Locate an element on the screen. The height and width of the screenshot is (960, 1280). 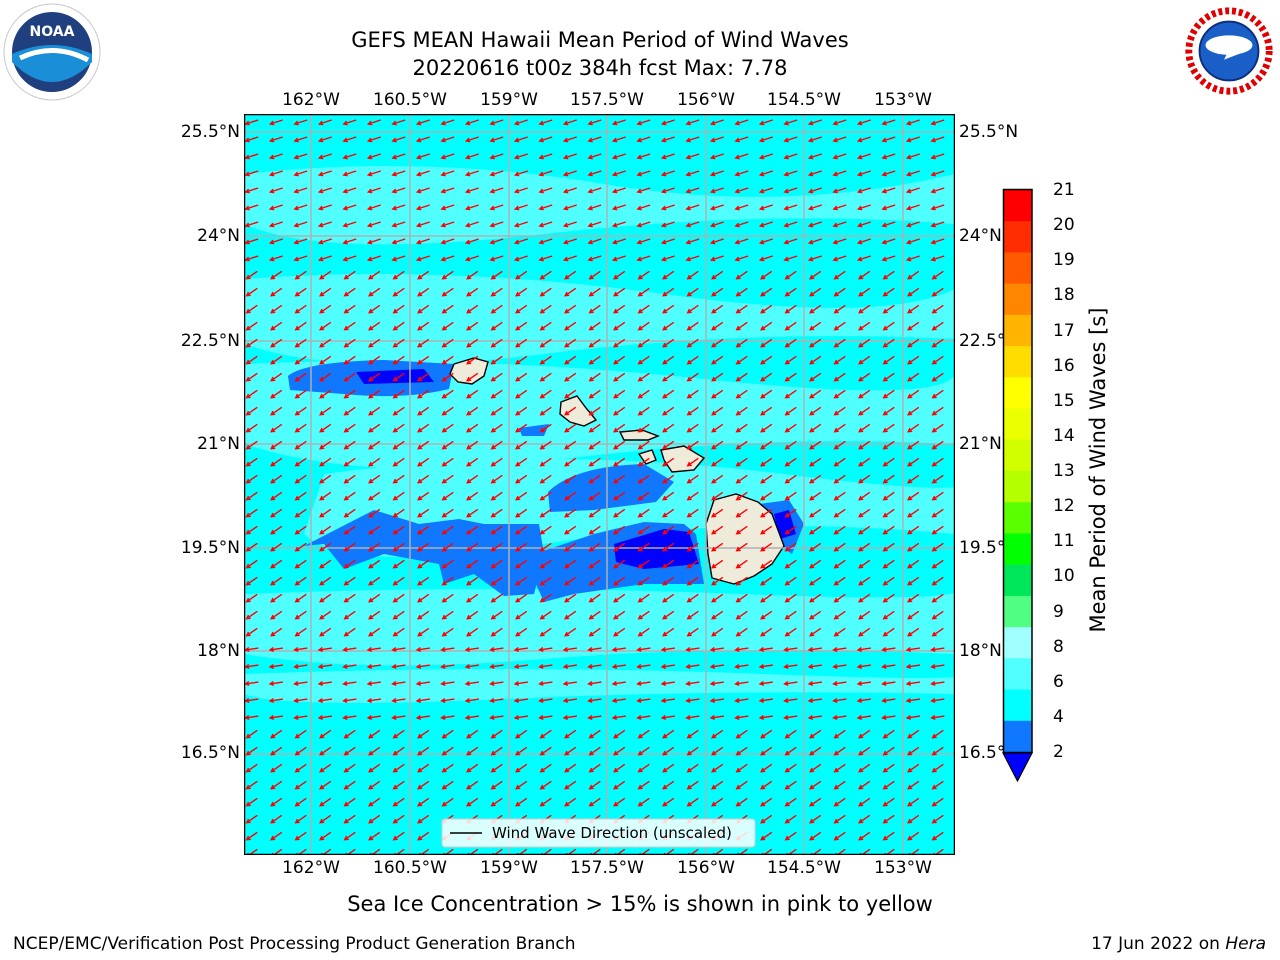
footer-right: 17 Jun 2022 on Hera is located at coordinates (1178, 944).